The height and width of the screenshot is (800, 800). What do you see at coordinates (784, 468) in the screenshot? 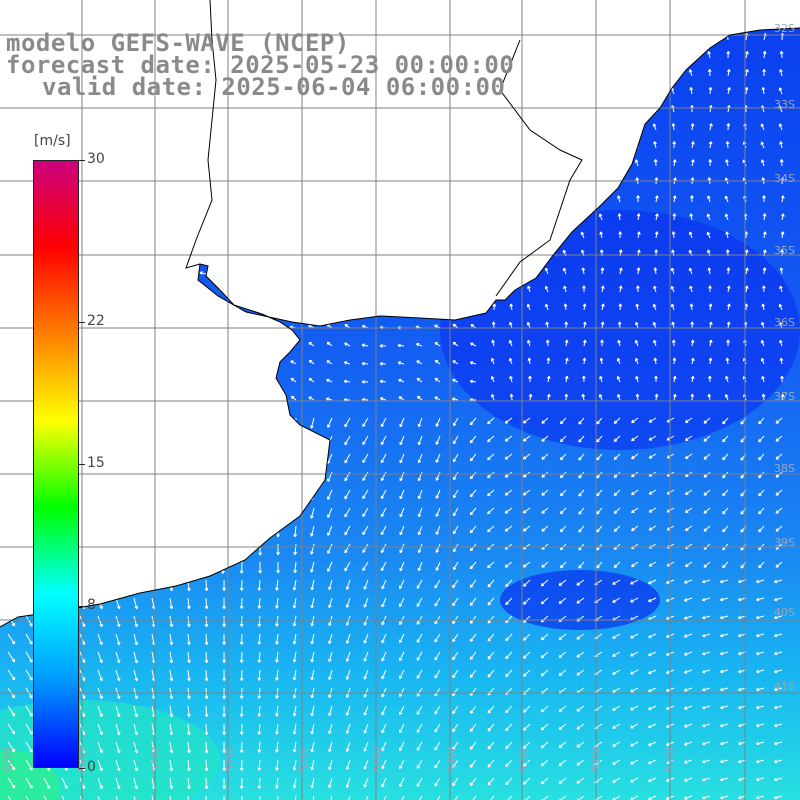
I see `latitude-label: 38S` at bounding box center [784, 468].